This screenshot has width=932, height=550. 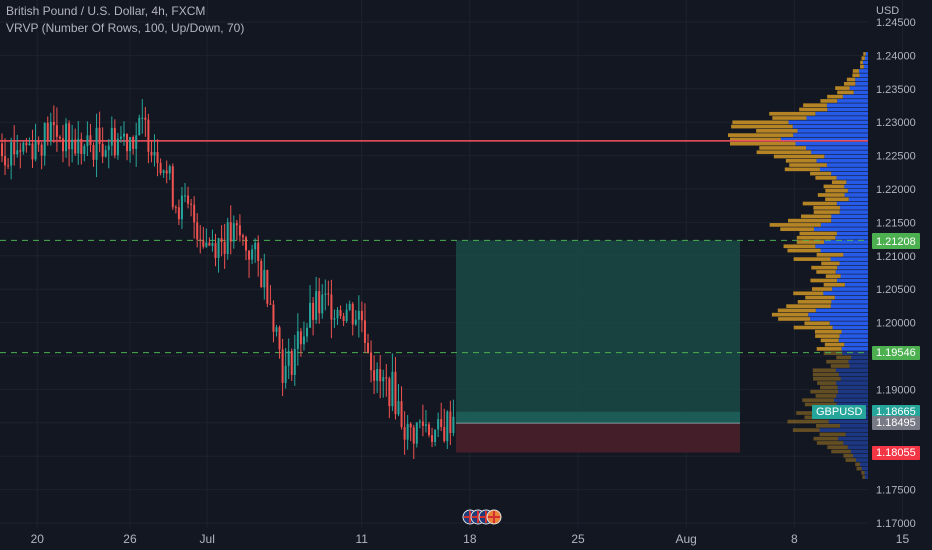 I want to click on event-flags, so click(x=482, y=517).